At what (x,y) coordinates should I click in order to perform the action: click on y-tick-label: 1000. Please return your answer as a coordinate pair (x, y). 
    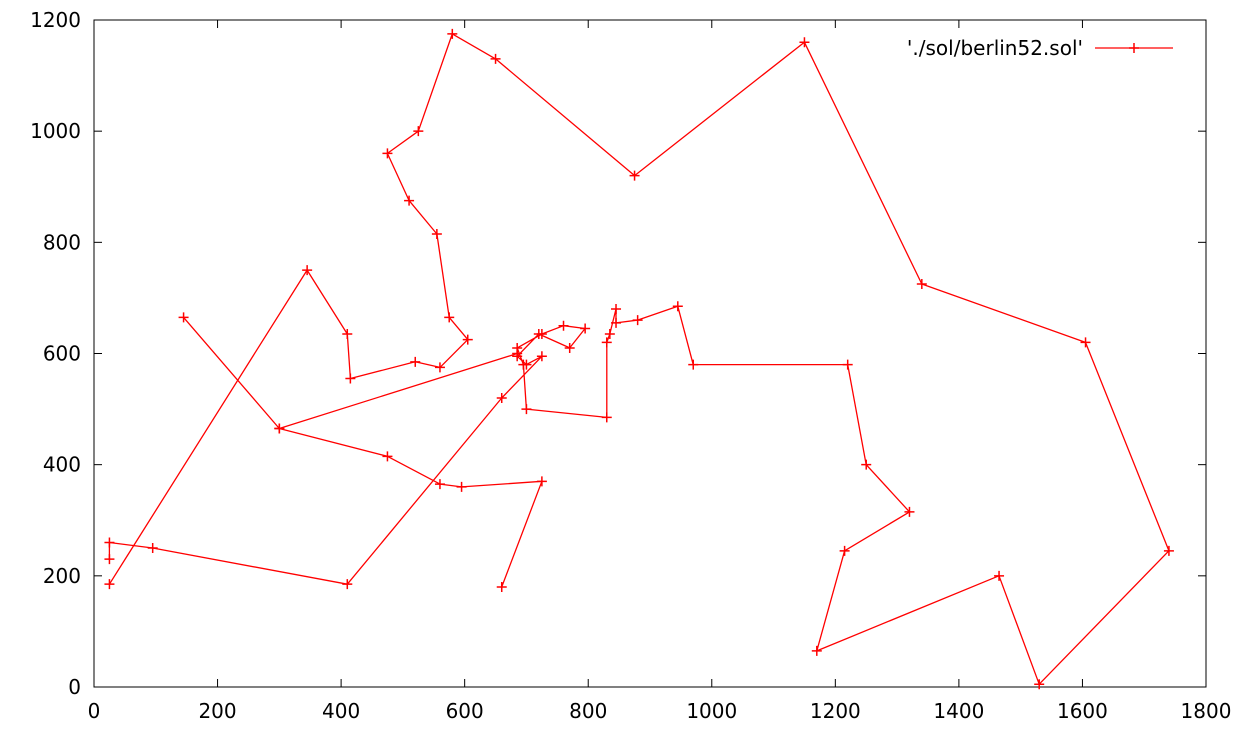
    Looking at the image, I should click on (55, 131).